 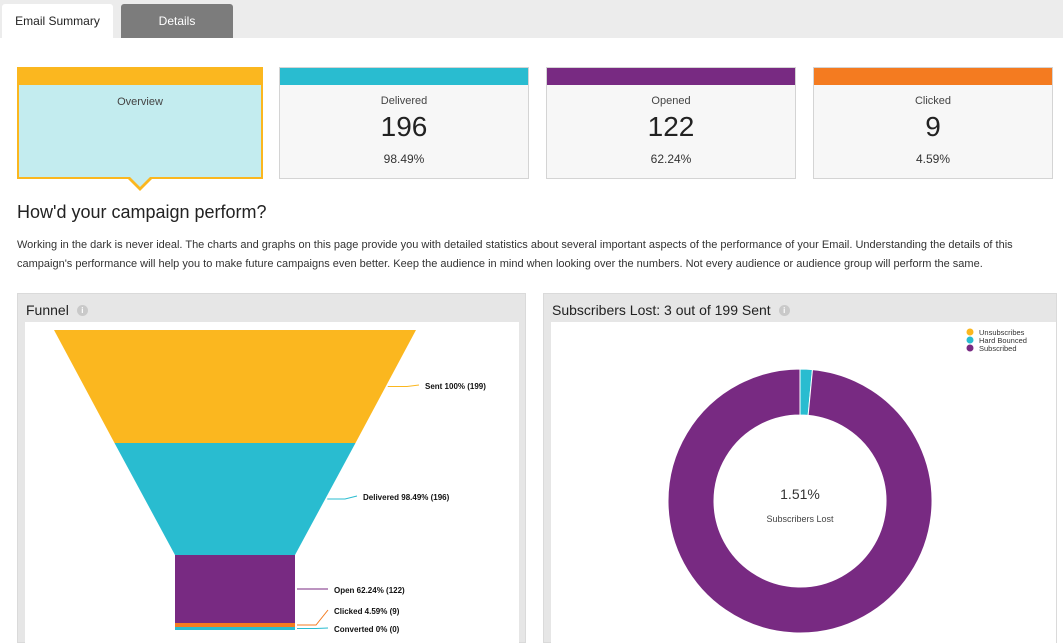 I want to click on funnel-label-2: Delivered 98.49% (196), so click(x=406, y=497).